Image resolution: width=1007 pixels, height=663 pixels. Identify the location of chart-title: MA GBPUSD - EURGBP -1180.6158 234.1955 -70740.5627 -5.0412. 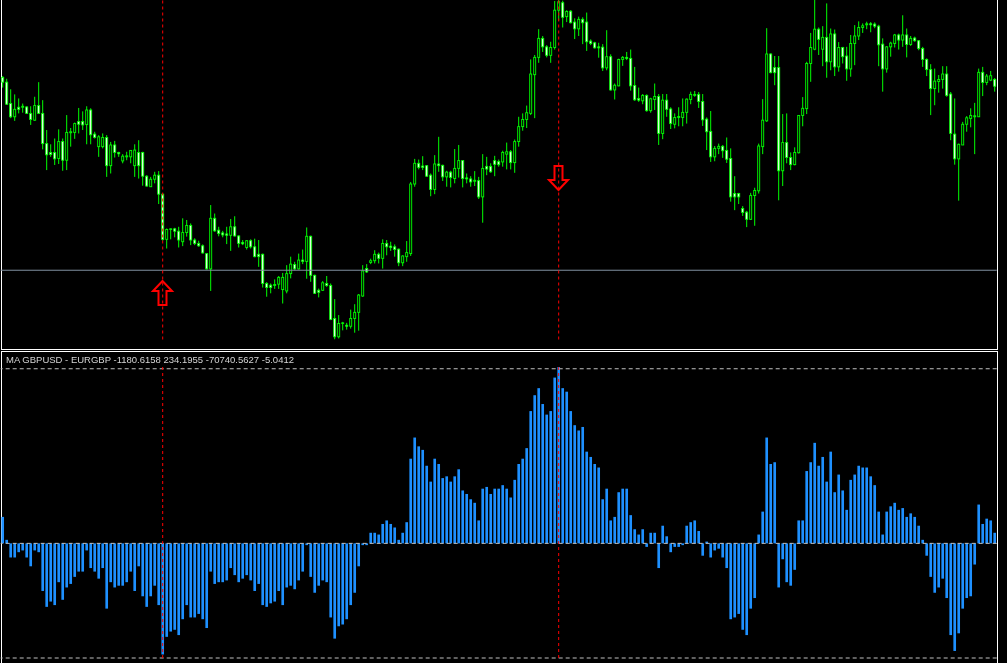
(150, 360).